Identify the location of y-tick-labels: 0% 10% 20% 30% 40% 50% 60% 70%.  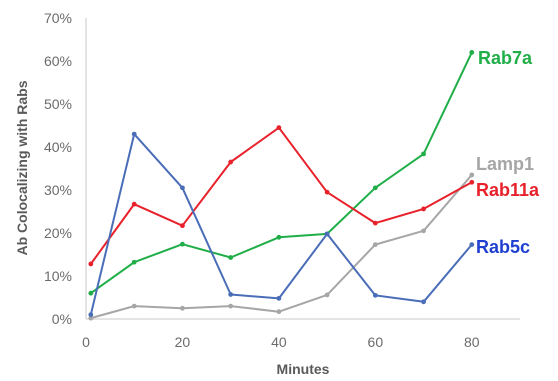
(58, 168).